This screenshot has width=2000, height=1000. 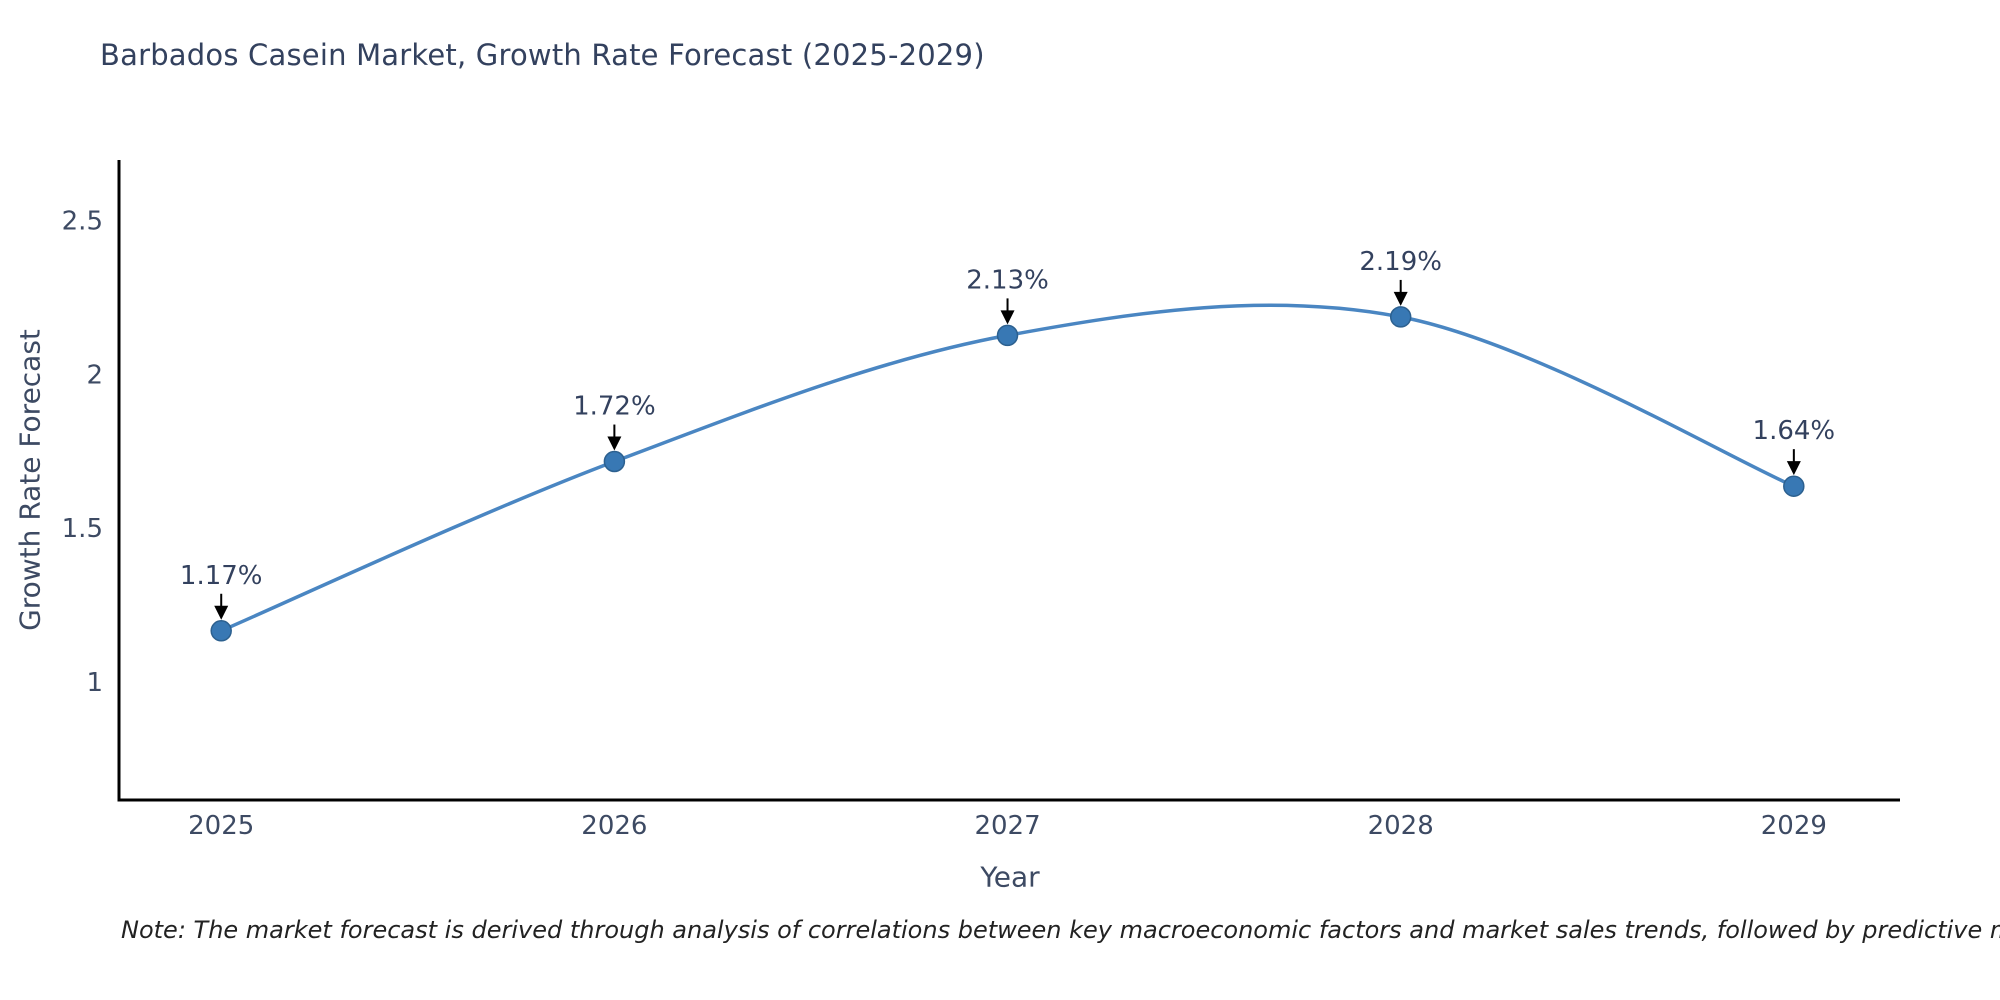 What do you see at coordinates (221, 826) in the screenshot?
I see `x-tick-label: 2025` at bounding box center [221, 826].